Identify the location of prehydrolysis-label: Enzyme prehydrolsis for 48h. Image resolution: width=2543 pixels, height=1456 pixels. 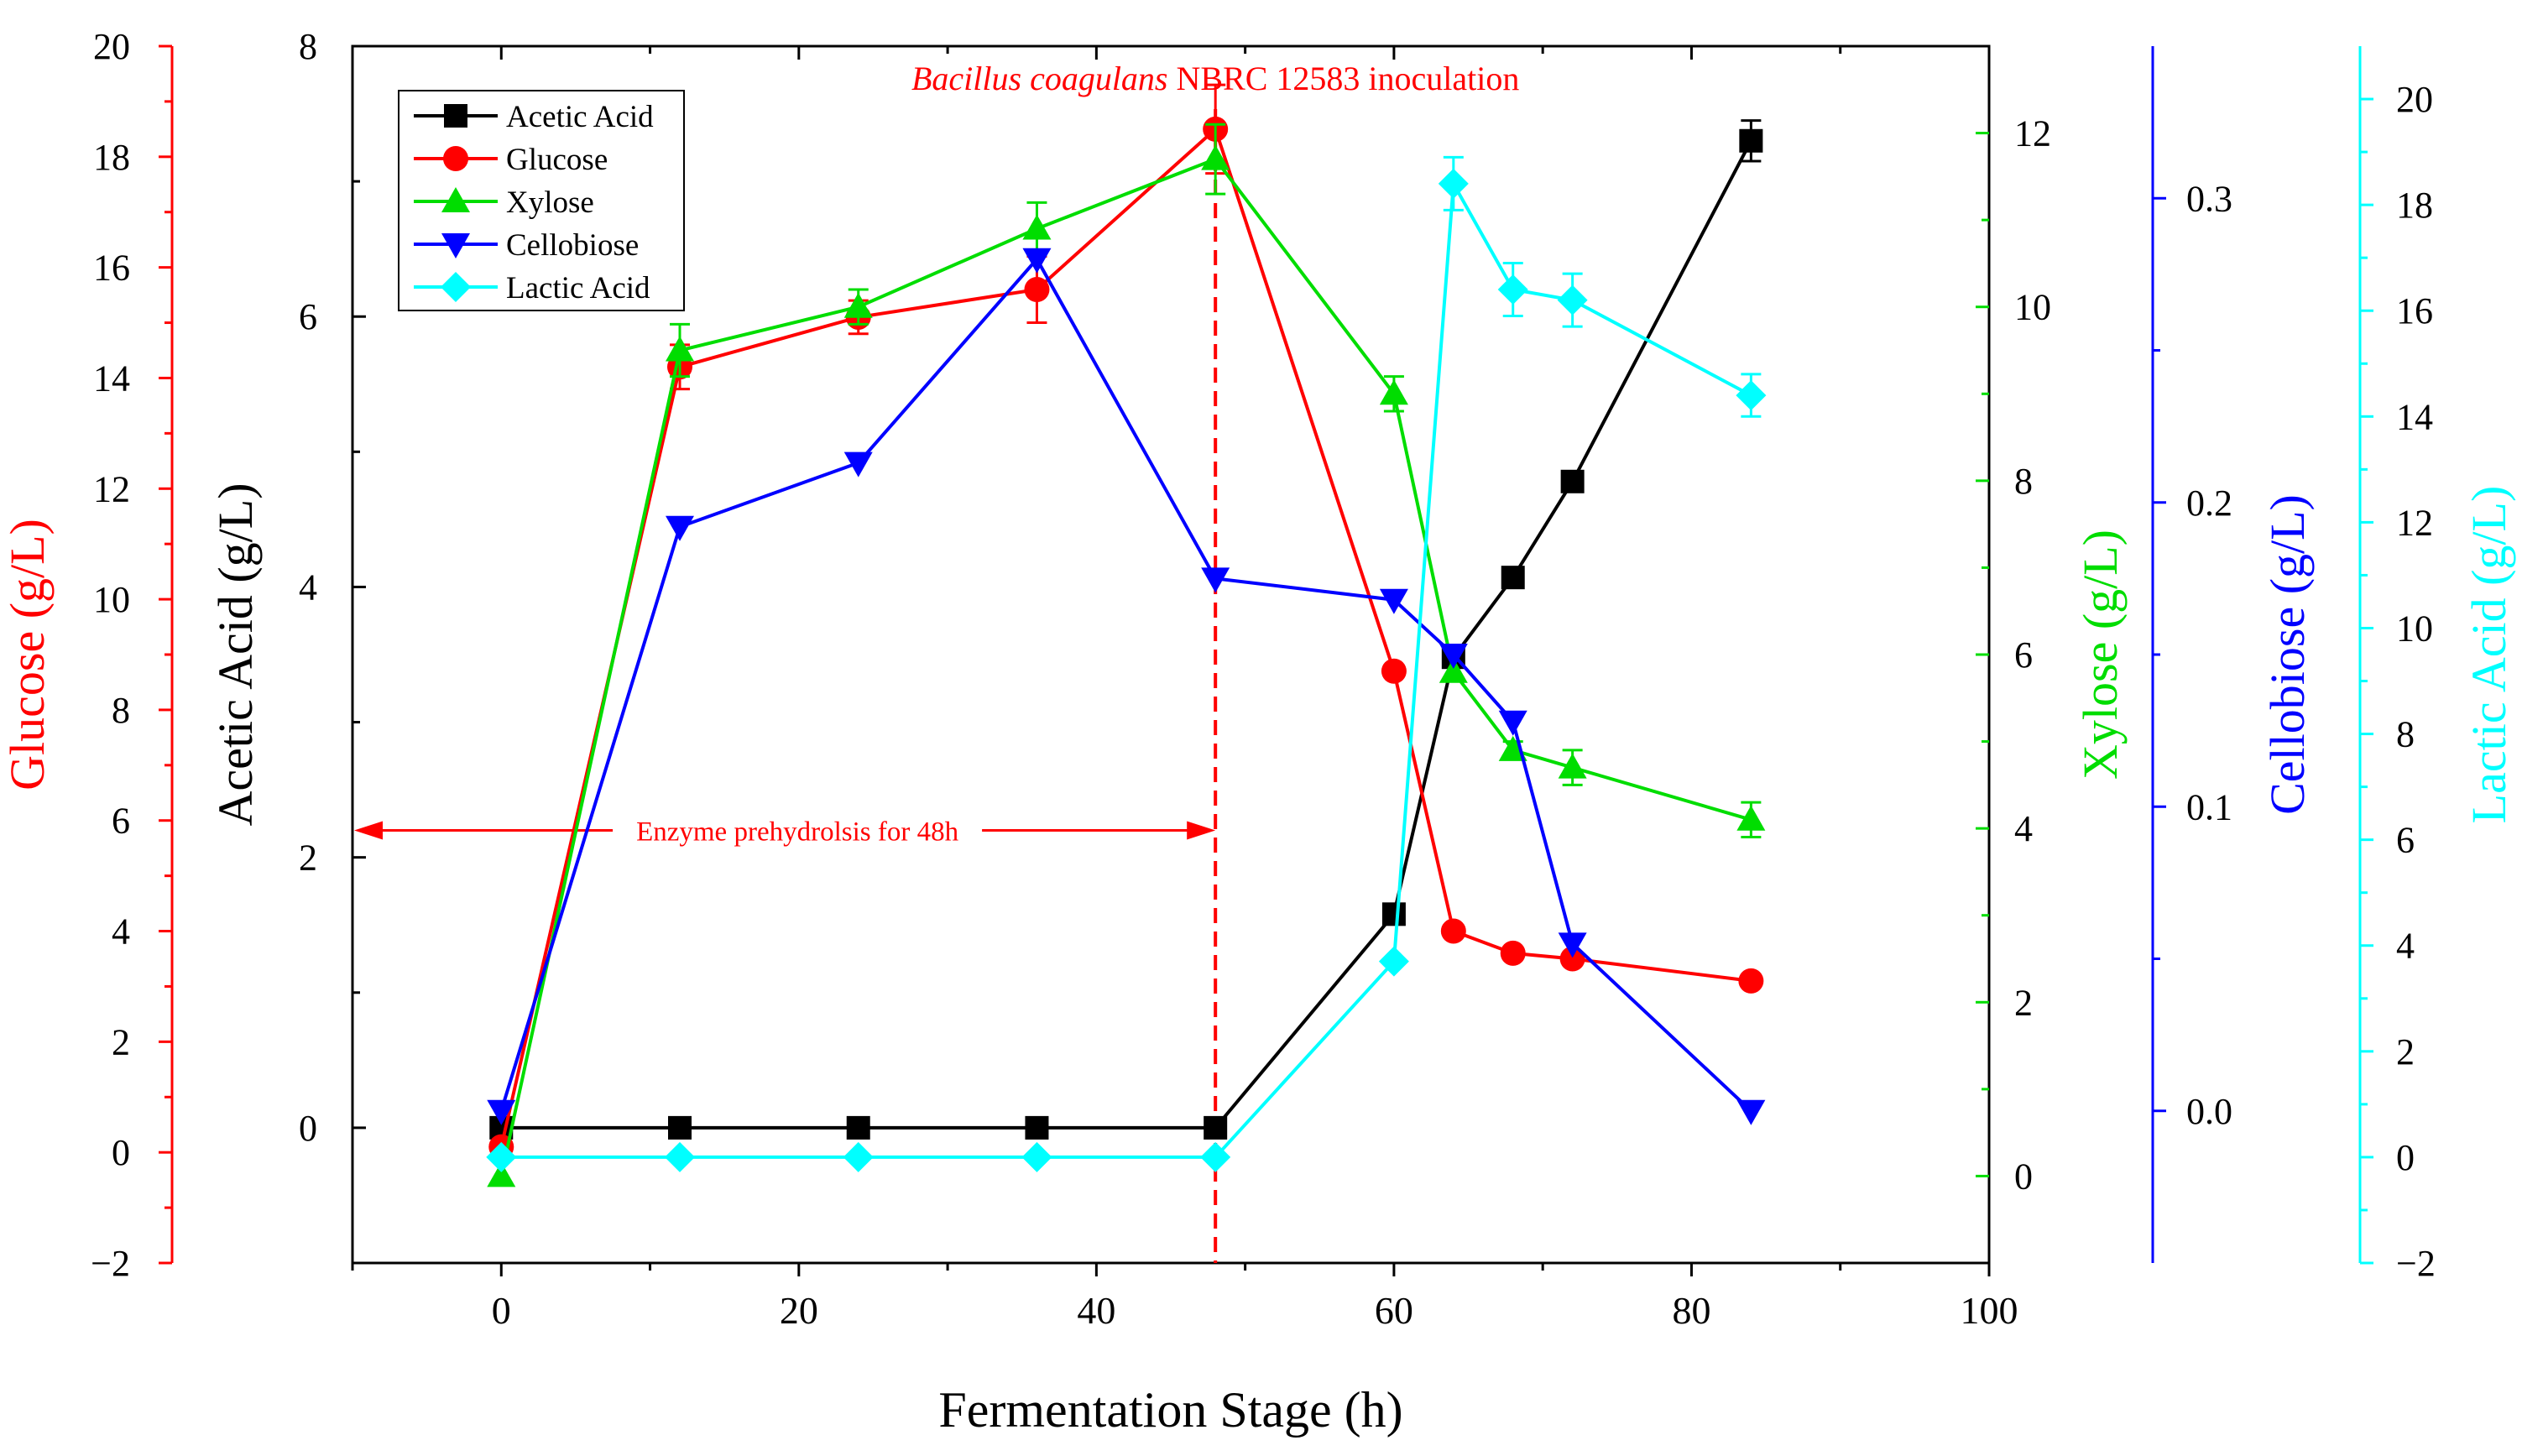
(797, 832).